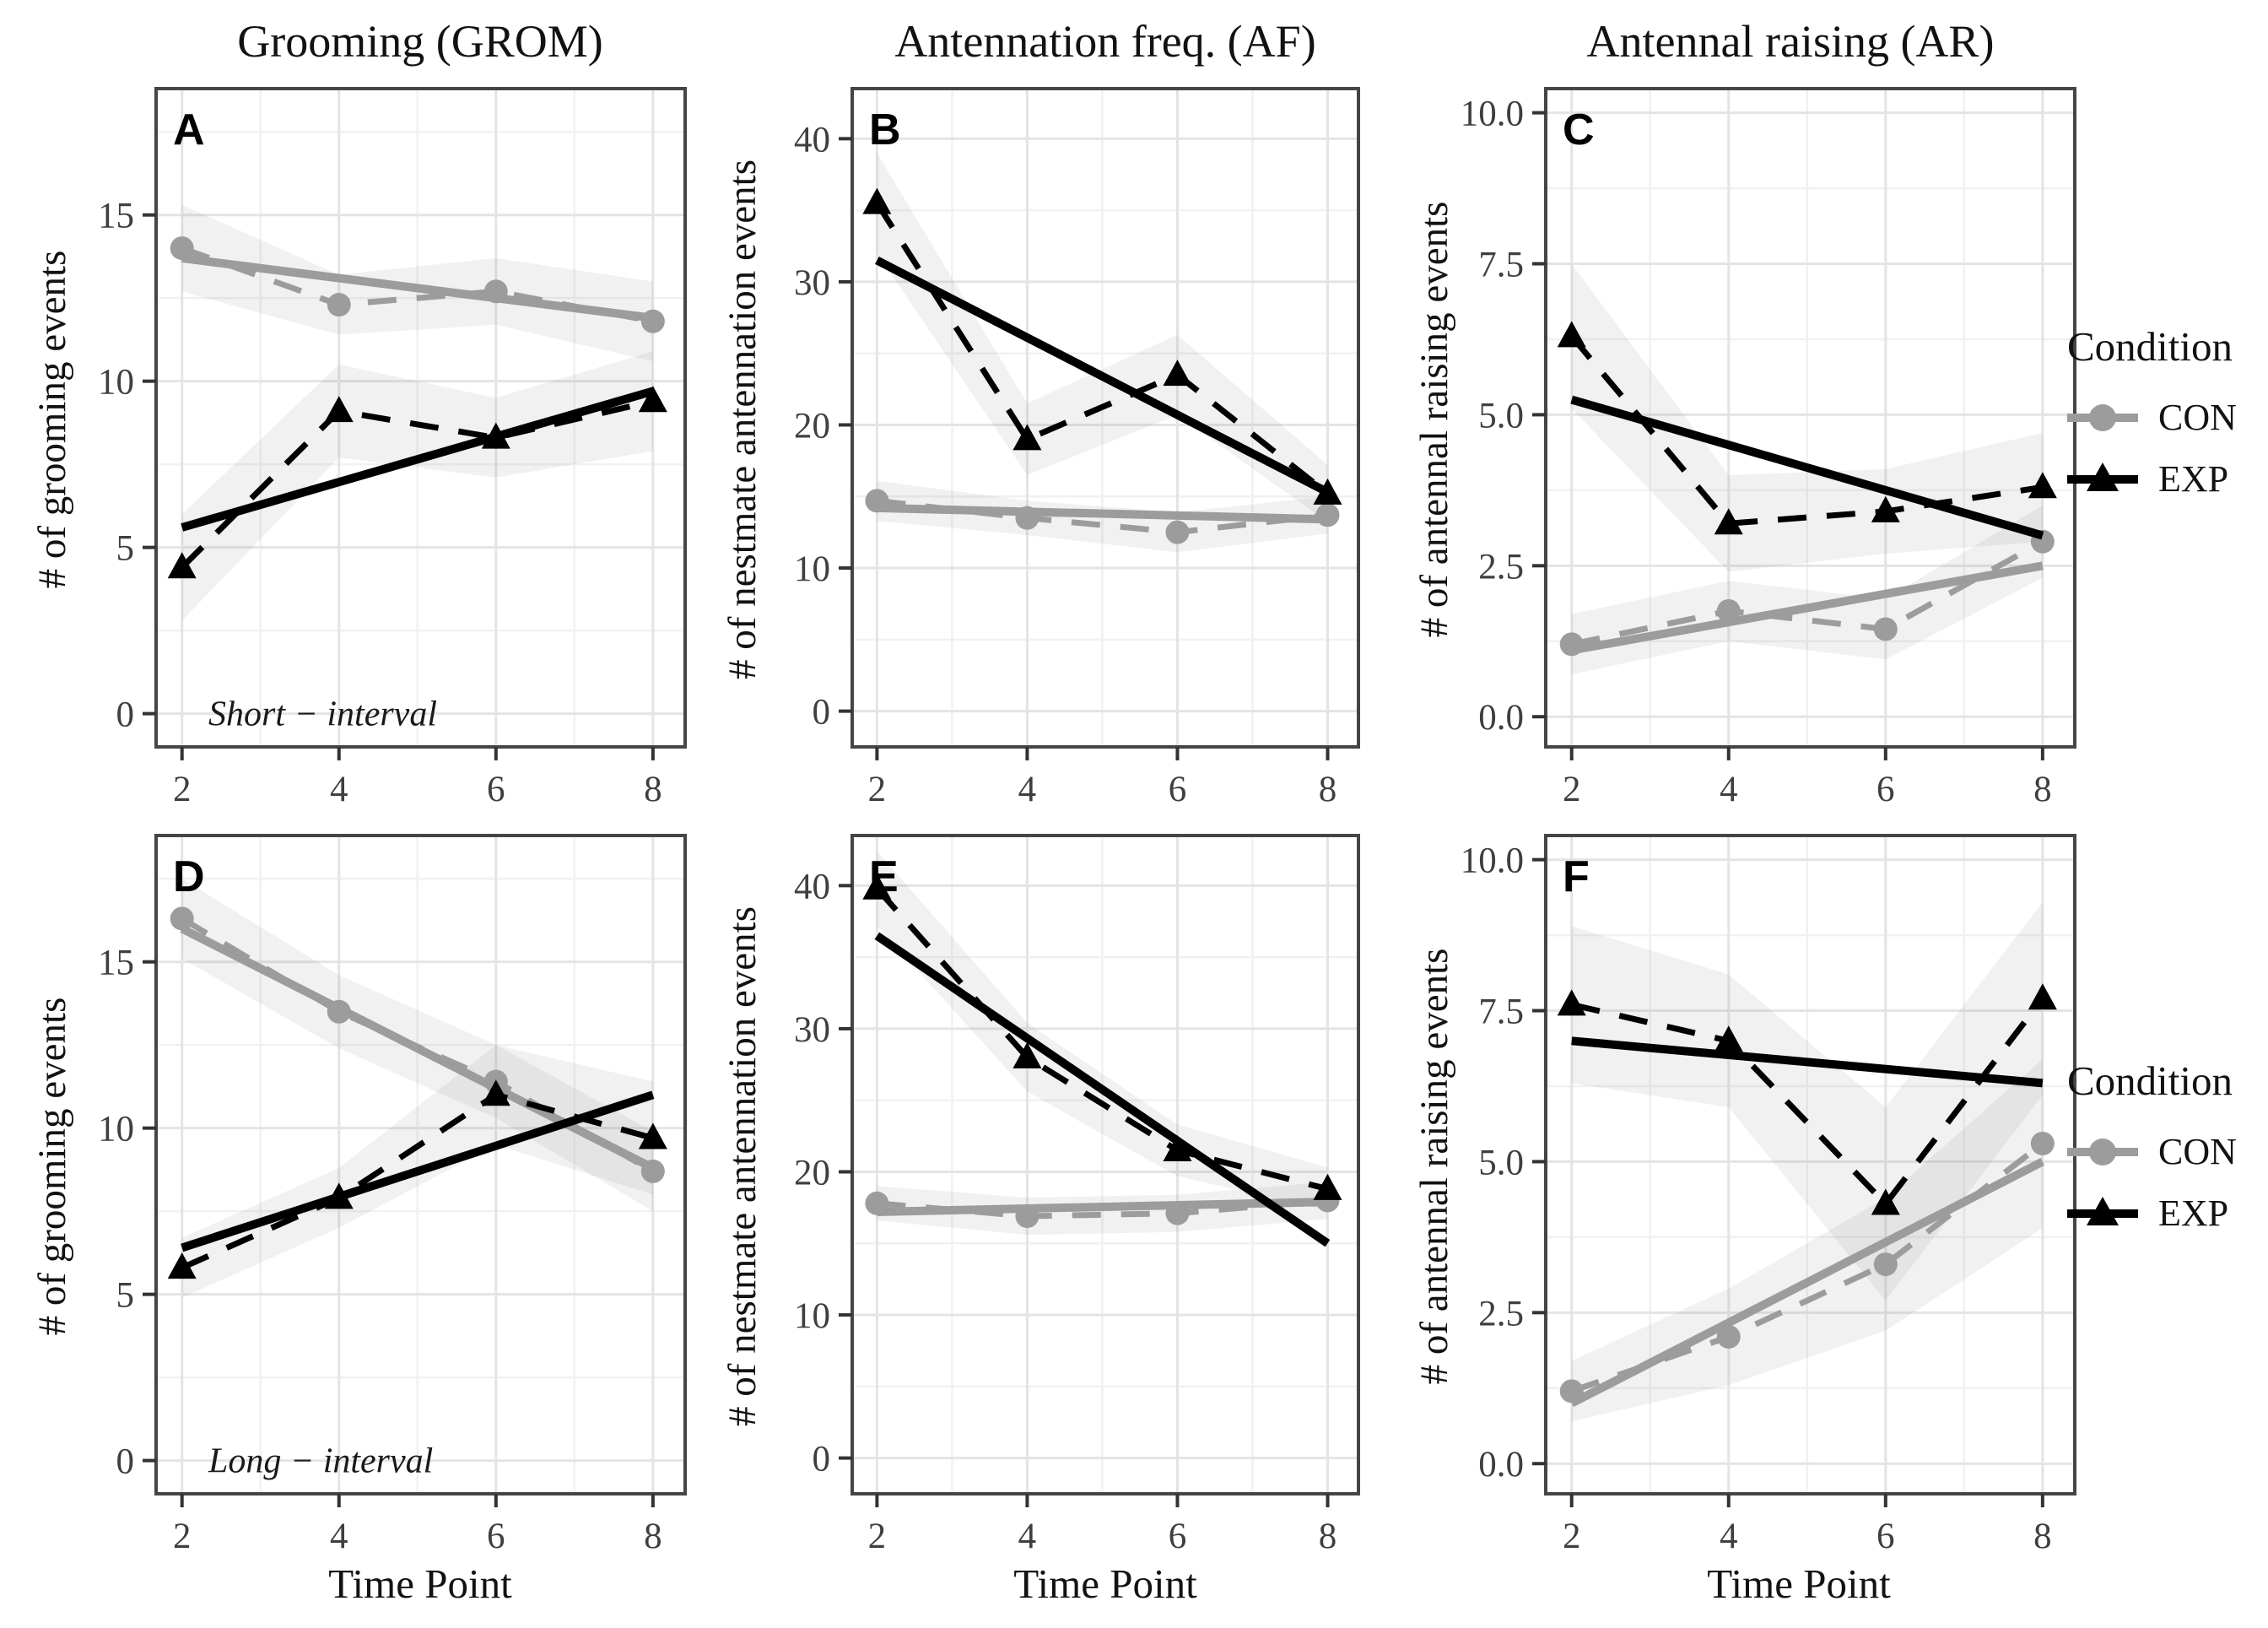  I want to click on y-axis-label-panel-a: # of grooming events, so click(52, 420).